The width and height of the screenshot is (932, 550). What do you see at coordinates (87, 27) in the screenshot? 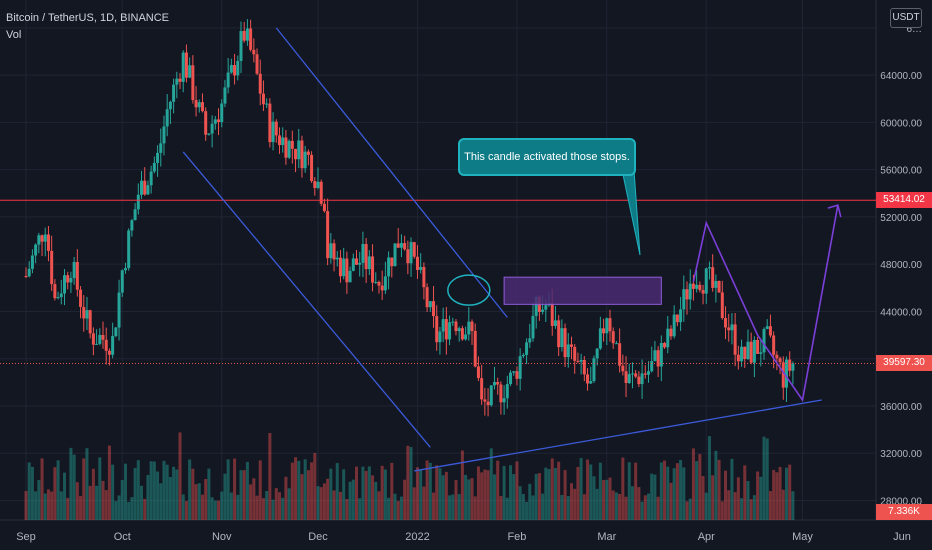
I see `chart-legend: Bitcoin / TetherUS, 1D, BINANCE Vol` at bounding box center [87, 27].